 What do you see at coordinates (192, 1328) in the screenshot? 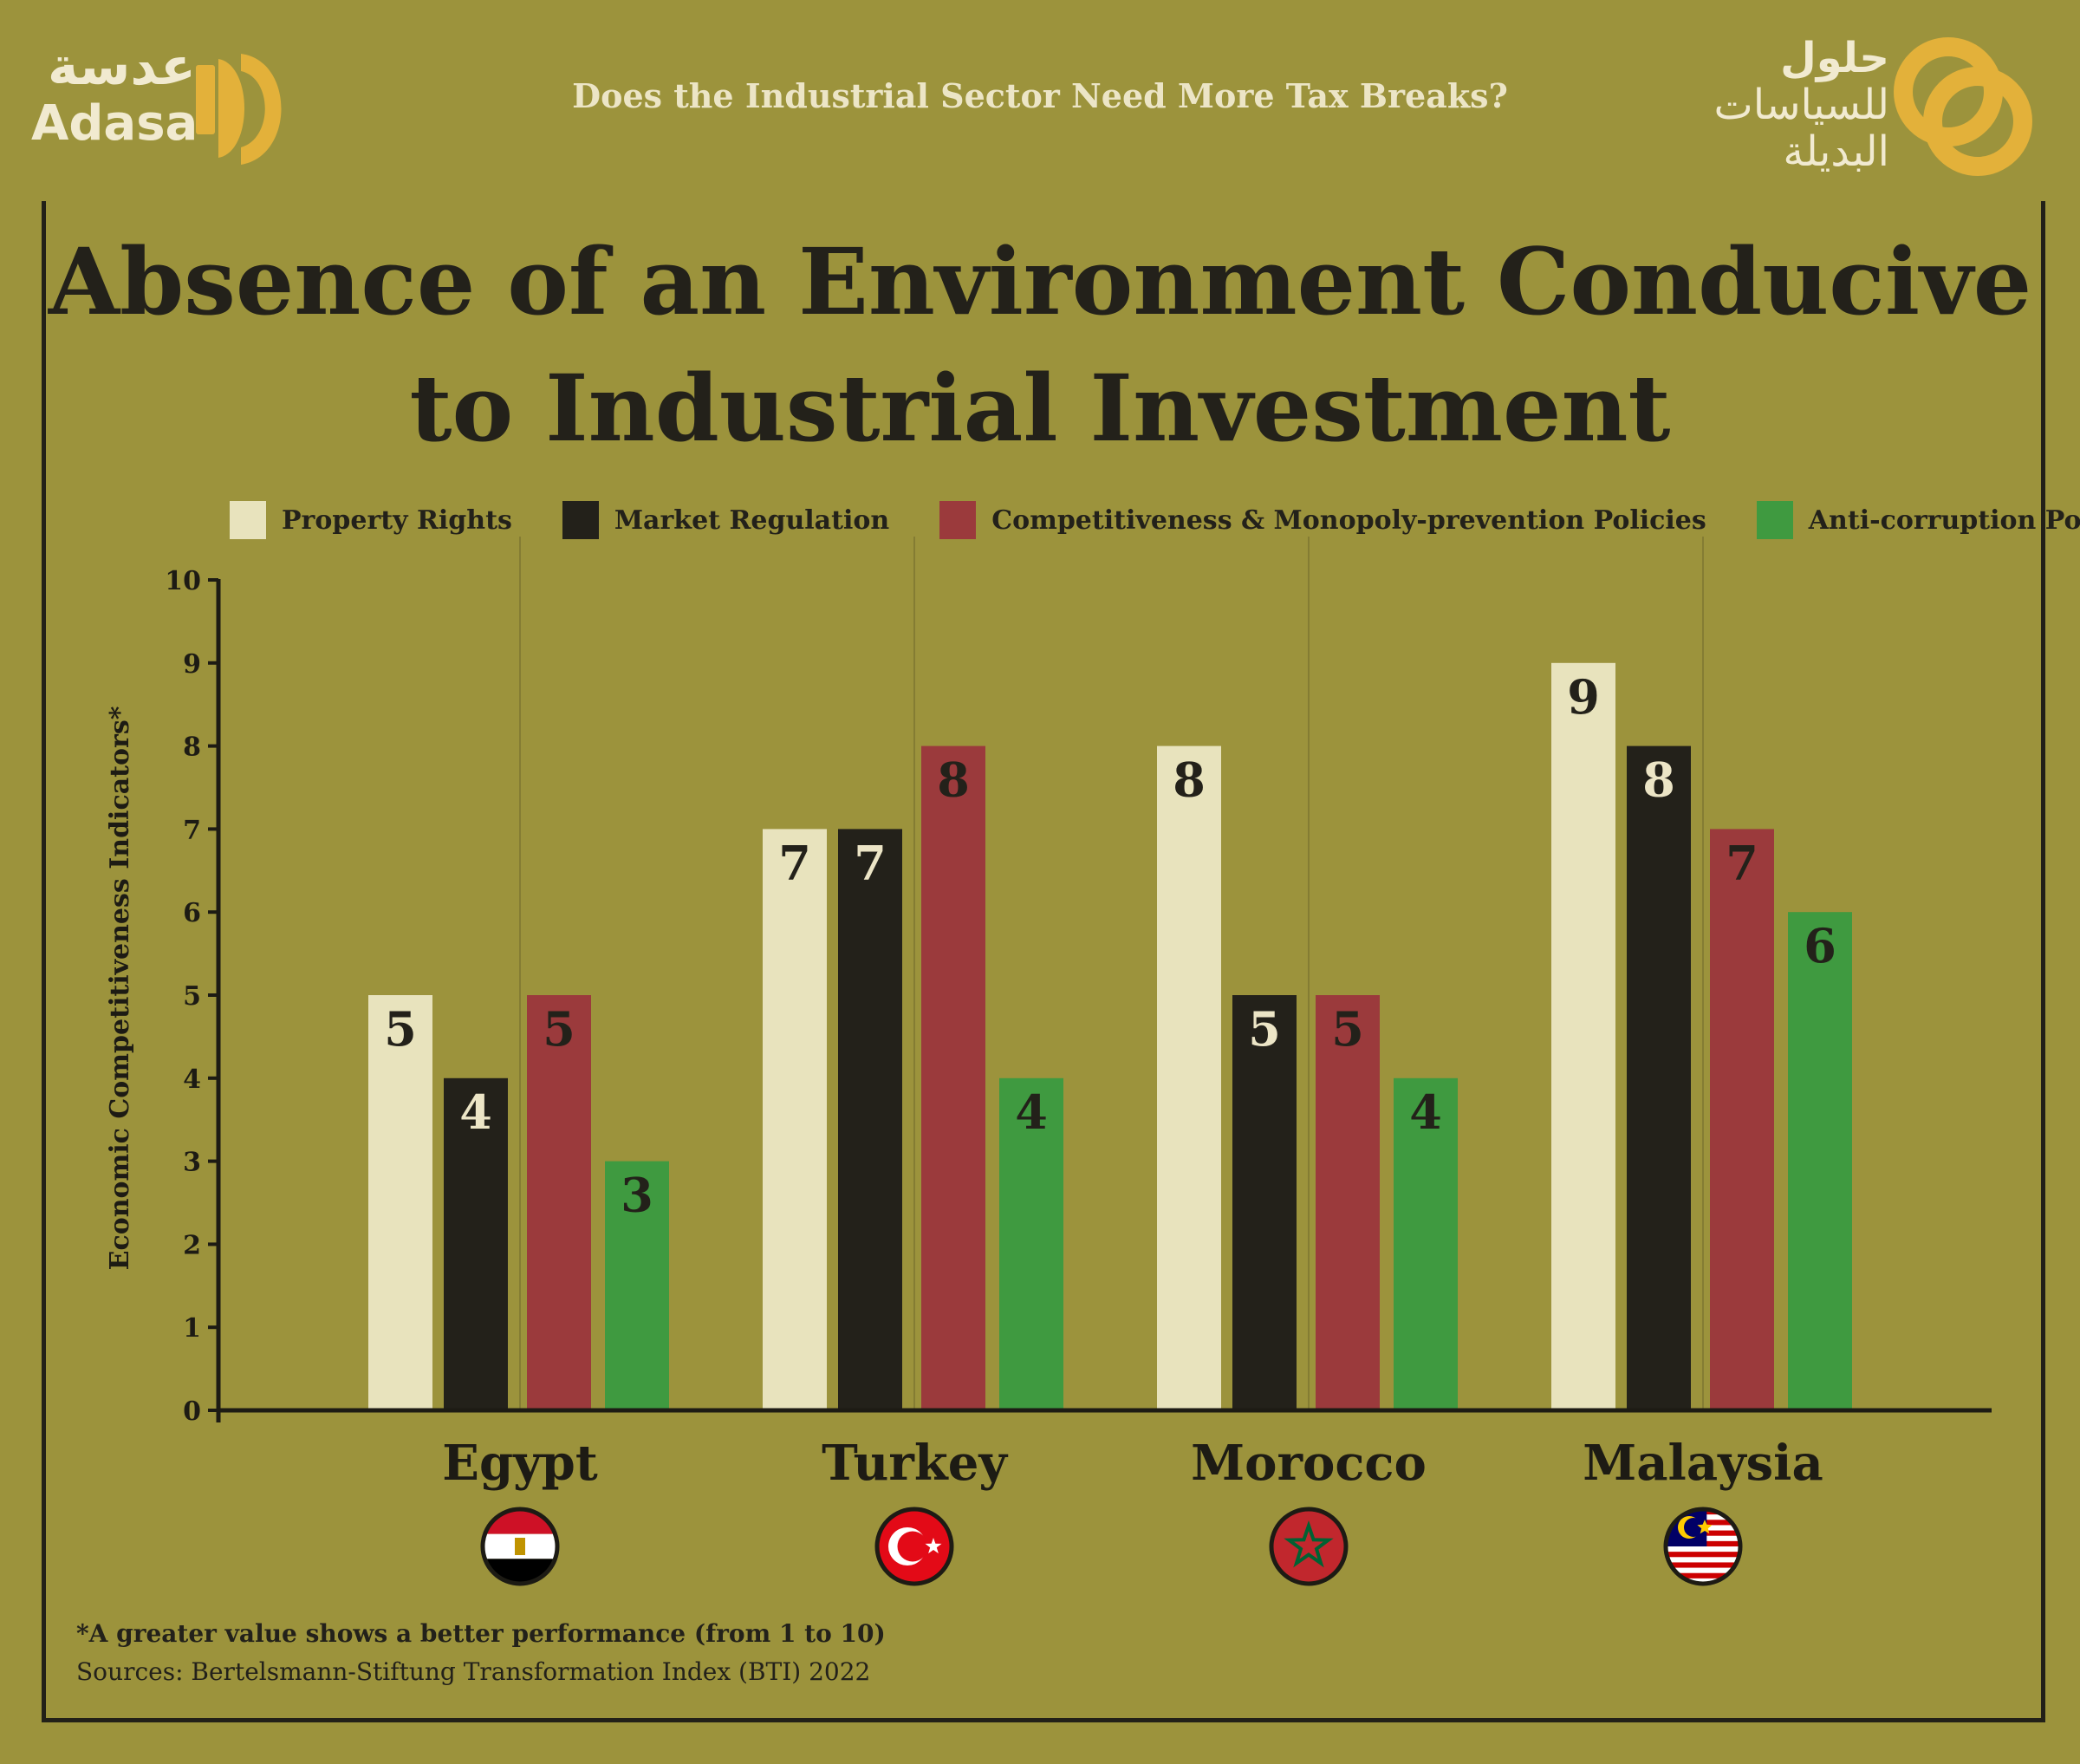
I see `y-tick-label: 1` at bounding box center [192, 1328].